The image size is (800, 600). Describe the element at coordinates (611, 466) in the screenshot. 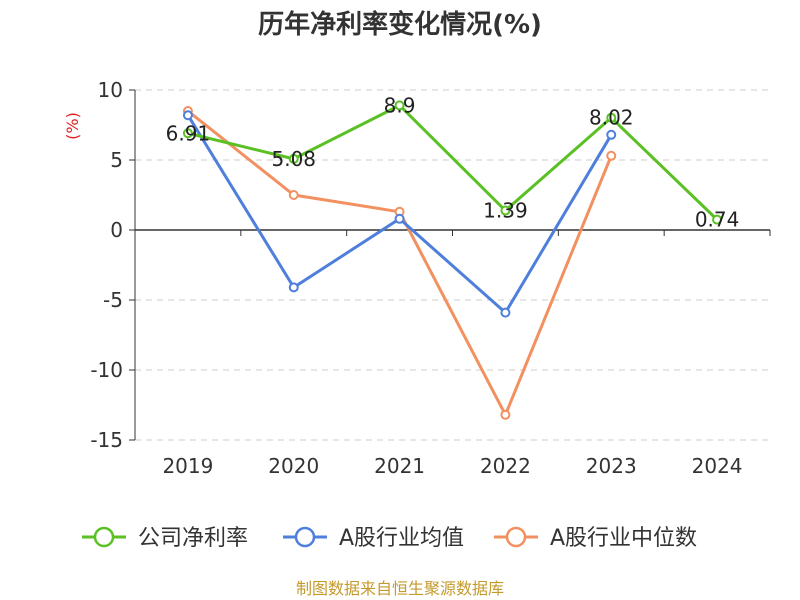

I see `x-tick-label: 2023` at that location.